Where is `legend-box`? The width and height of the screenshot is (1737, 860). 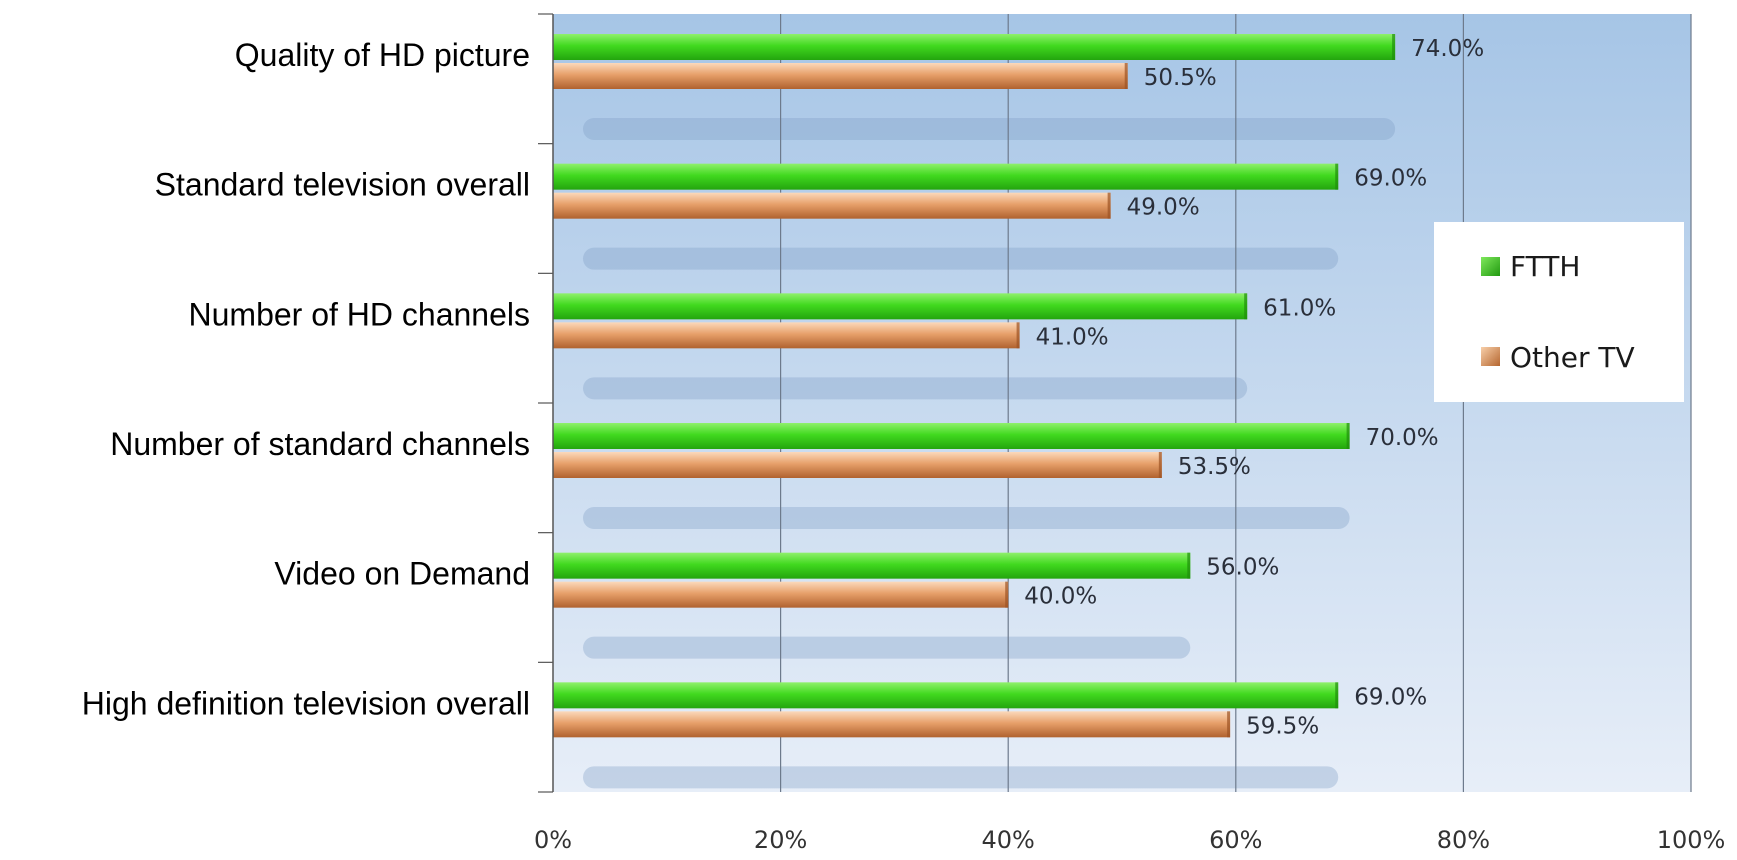 legend-box is located at coordinates (1559, 312).